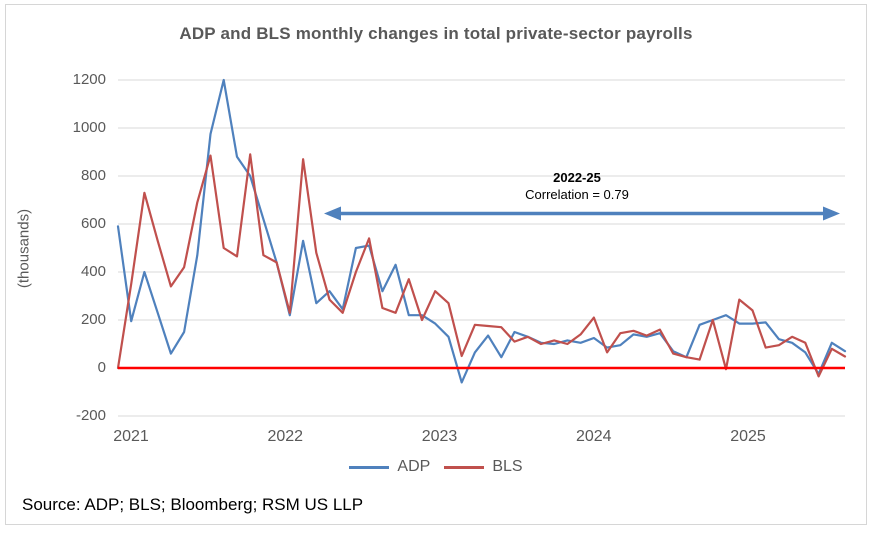 The image size is (872, 537). What do you see at coordinates (93, 175) in the screenshot?
I see `y-axis-tick-label-800: 800` at bounding box center [93, 175].